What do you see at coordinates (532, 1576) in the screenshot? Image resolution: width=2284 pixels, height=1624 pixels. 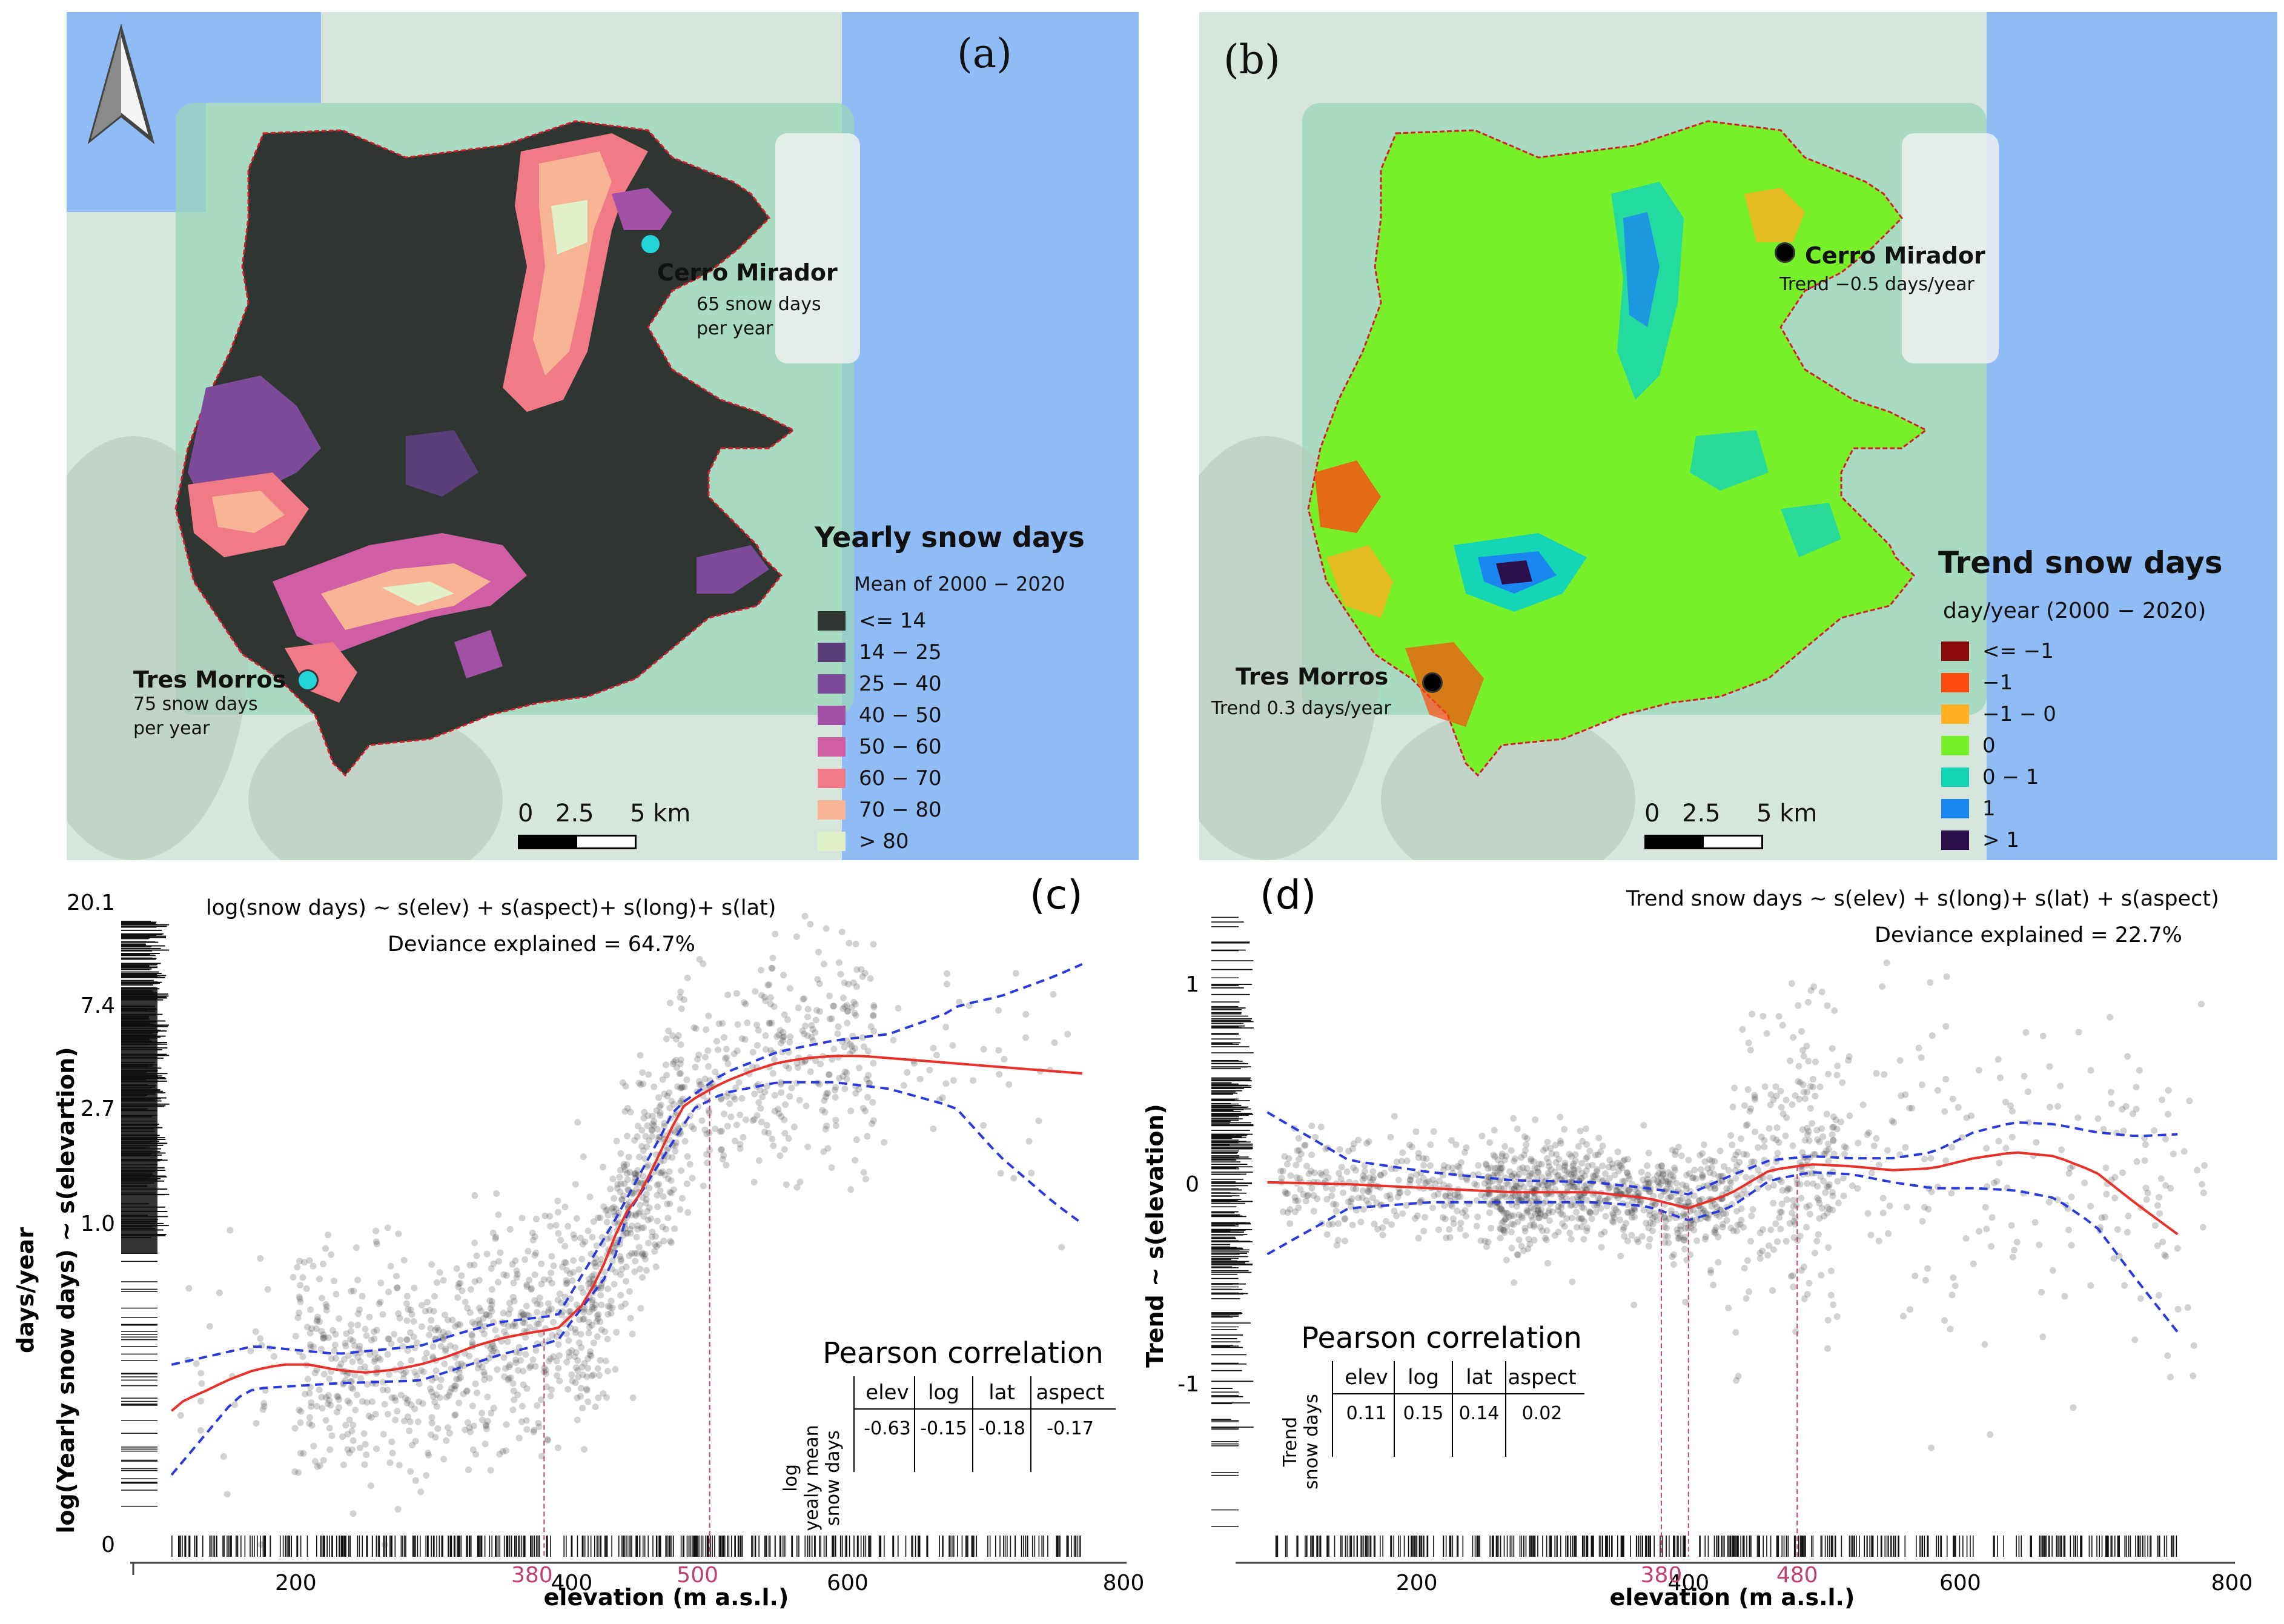 I see `marker-label: 380` at bounding box center [532, 1576].